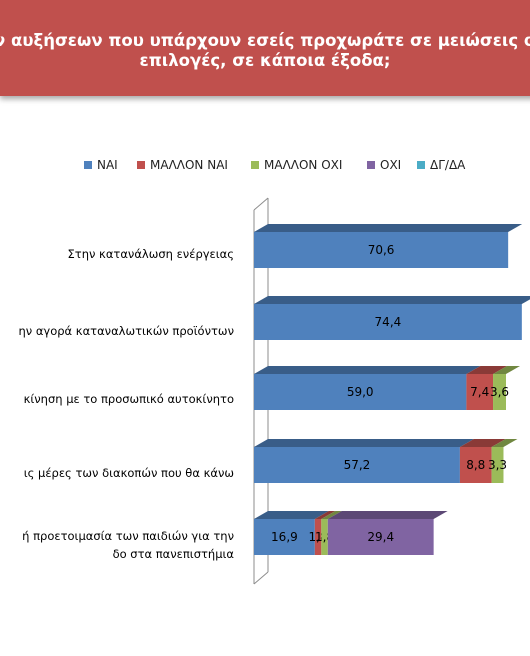 The height and width of the screenshot is (656, 530). Describe the element at coordinates (255, 165) in the screenshot. I see `legend-swatch-mallon-oxi` at that location.